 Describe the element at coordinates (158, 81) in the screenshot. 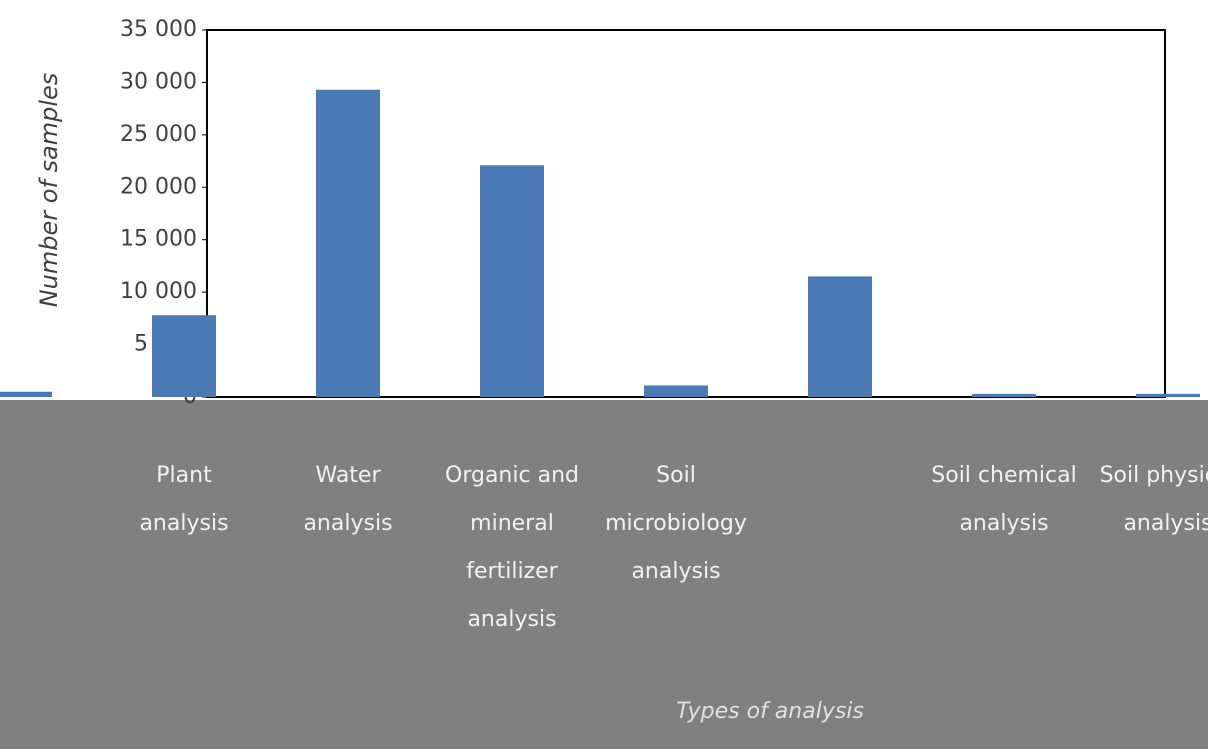

I see `y-tick-label: 30 000` at that location.